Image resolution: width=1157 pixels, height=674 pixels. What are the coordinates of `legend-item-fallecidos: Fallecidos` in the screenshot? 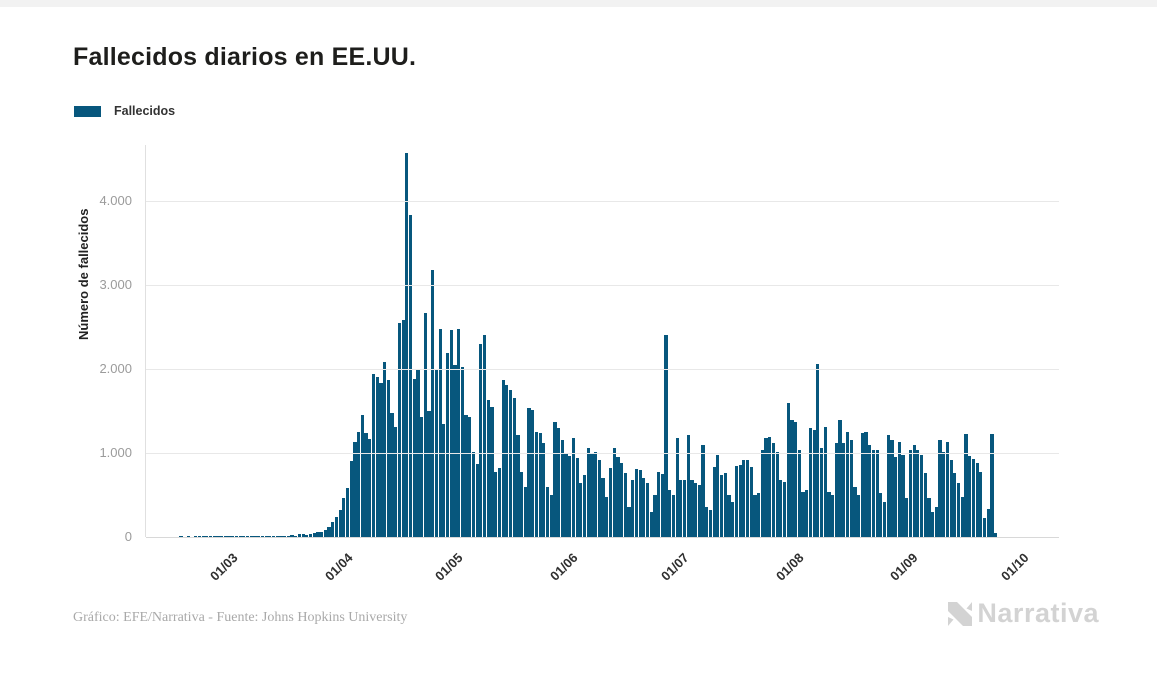 It's located at (124, 111).